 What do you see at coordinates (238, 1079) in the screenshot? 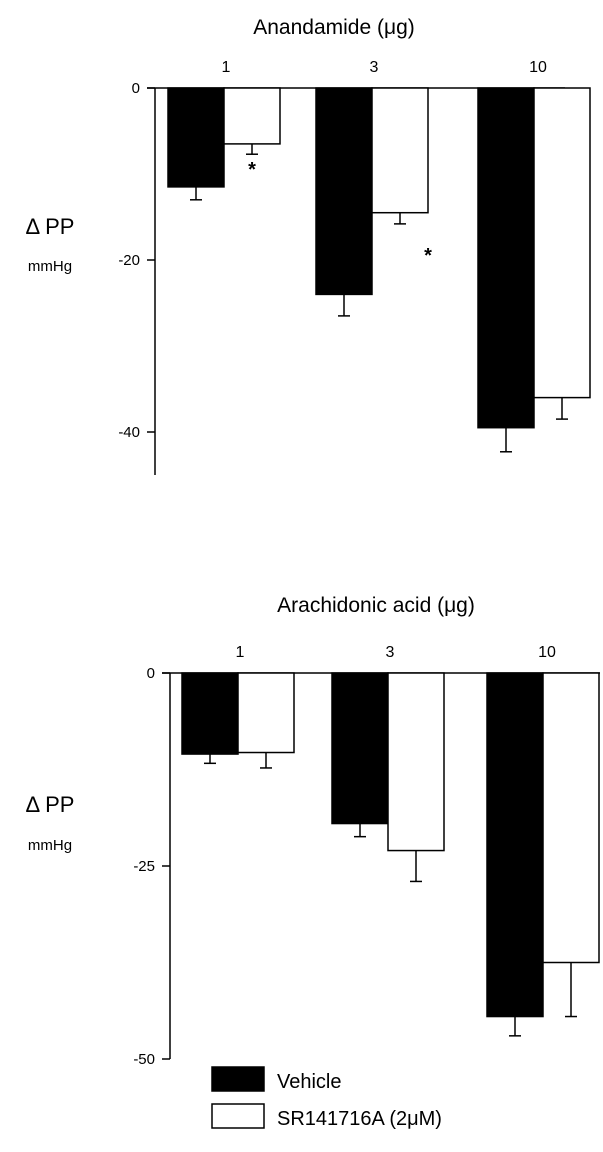
I see `legend-swatch-vehicle` at bounding box center [238, 1079].